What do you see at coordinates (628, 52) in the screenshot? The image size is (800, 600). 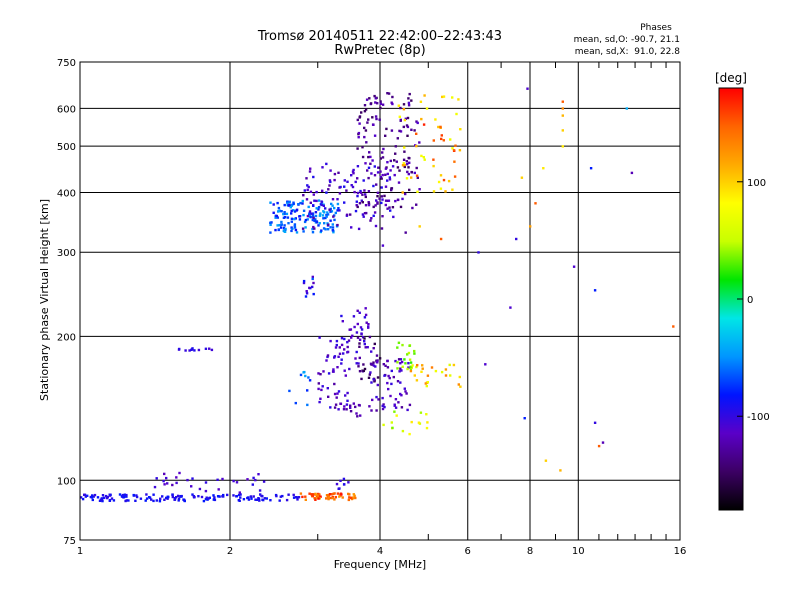 I see `stats-x-mode: mean, sd,X: 91.0, 22.8` at bounding box center [628, 52].